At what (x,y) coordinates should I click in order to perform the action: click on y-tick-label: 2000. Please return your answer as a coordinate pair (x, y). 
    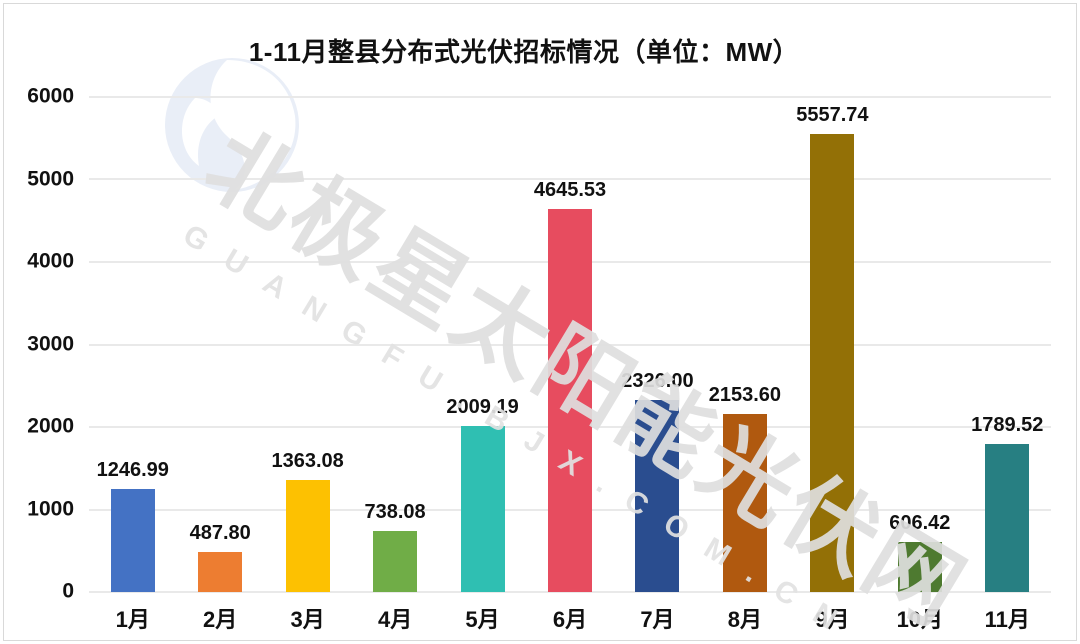
    Looking at the image, I should click on (50, 426).